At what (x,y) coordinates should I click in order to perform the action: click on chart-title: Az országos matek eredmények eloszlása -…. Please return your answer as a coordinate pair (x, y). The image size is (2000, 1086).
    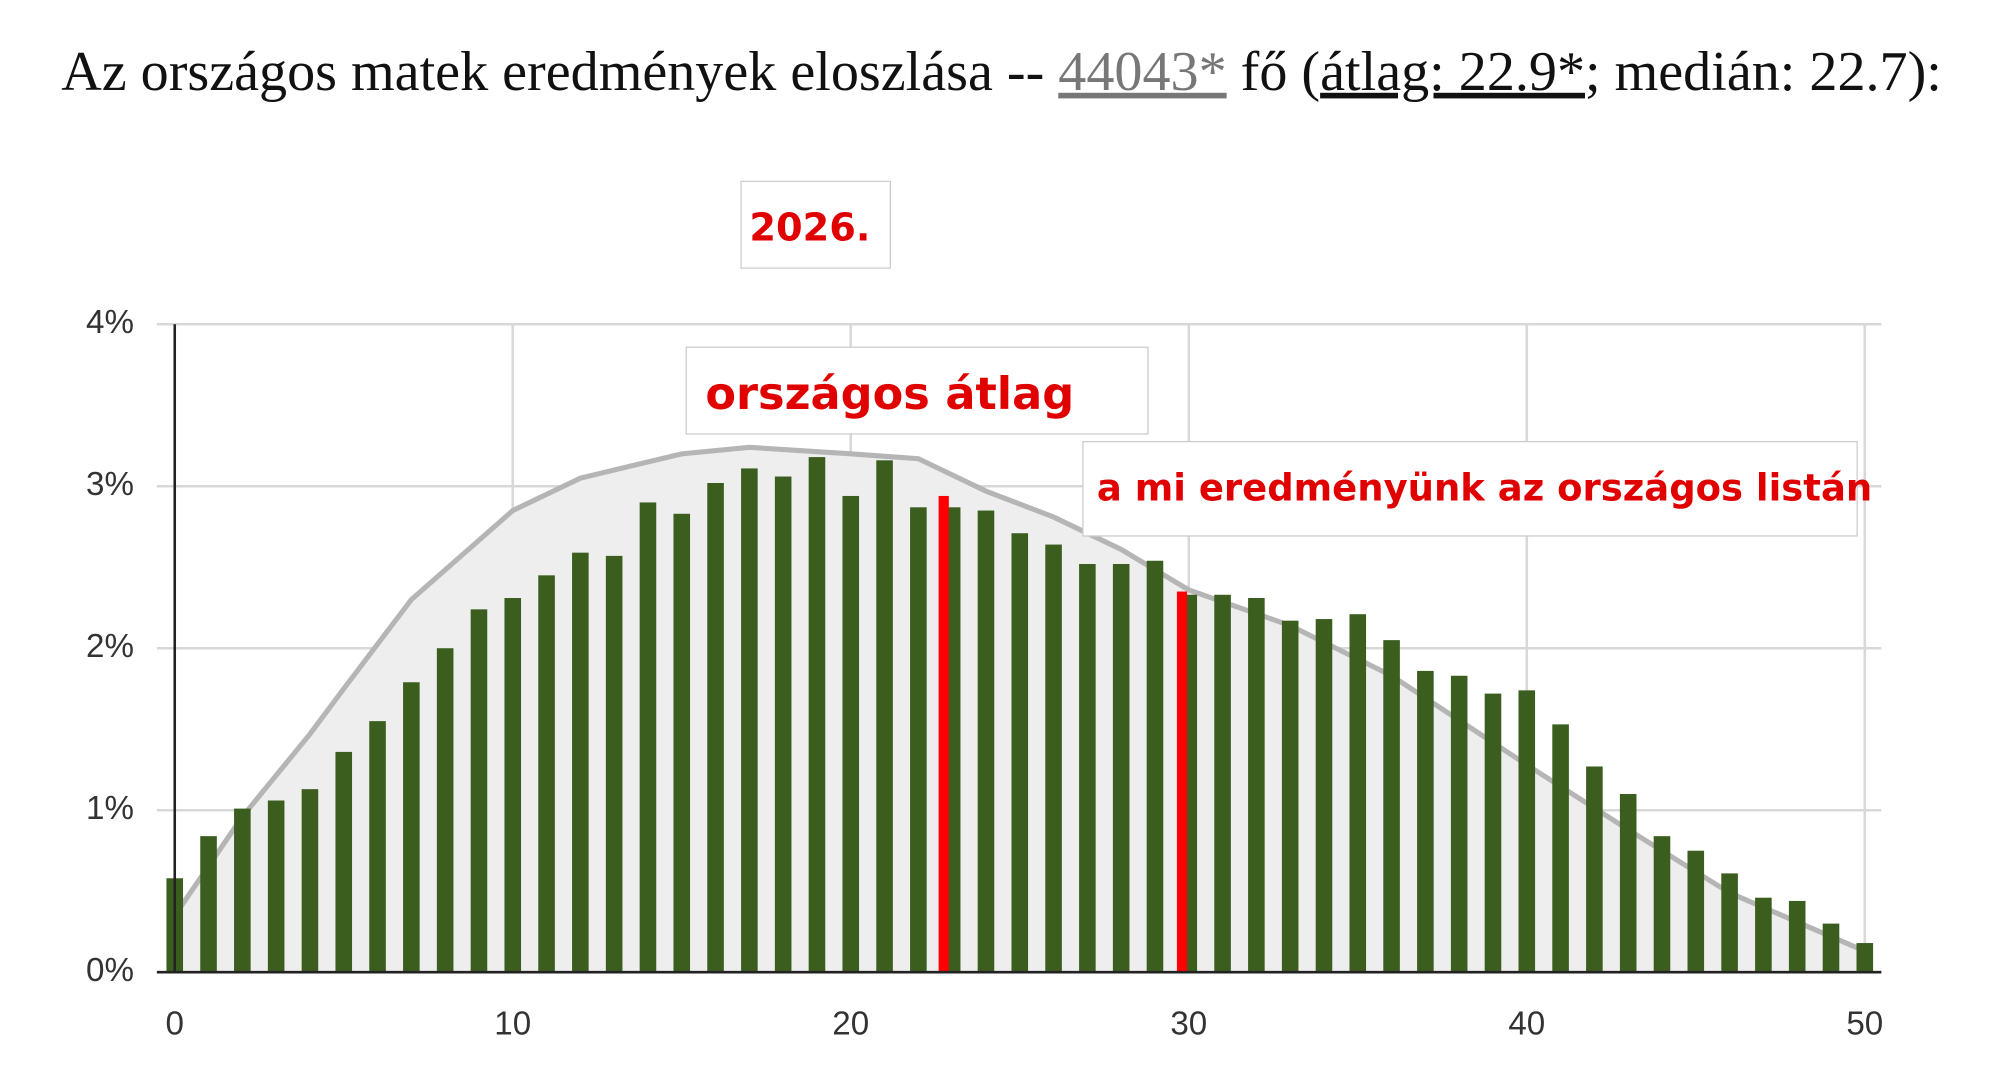
    Looking at the image, I should click on (1001, 72).